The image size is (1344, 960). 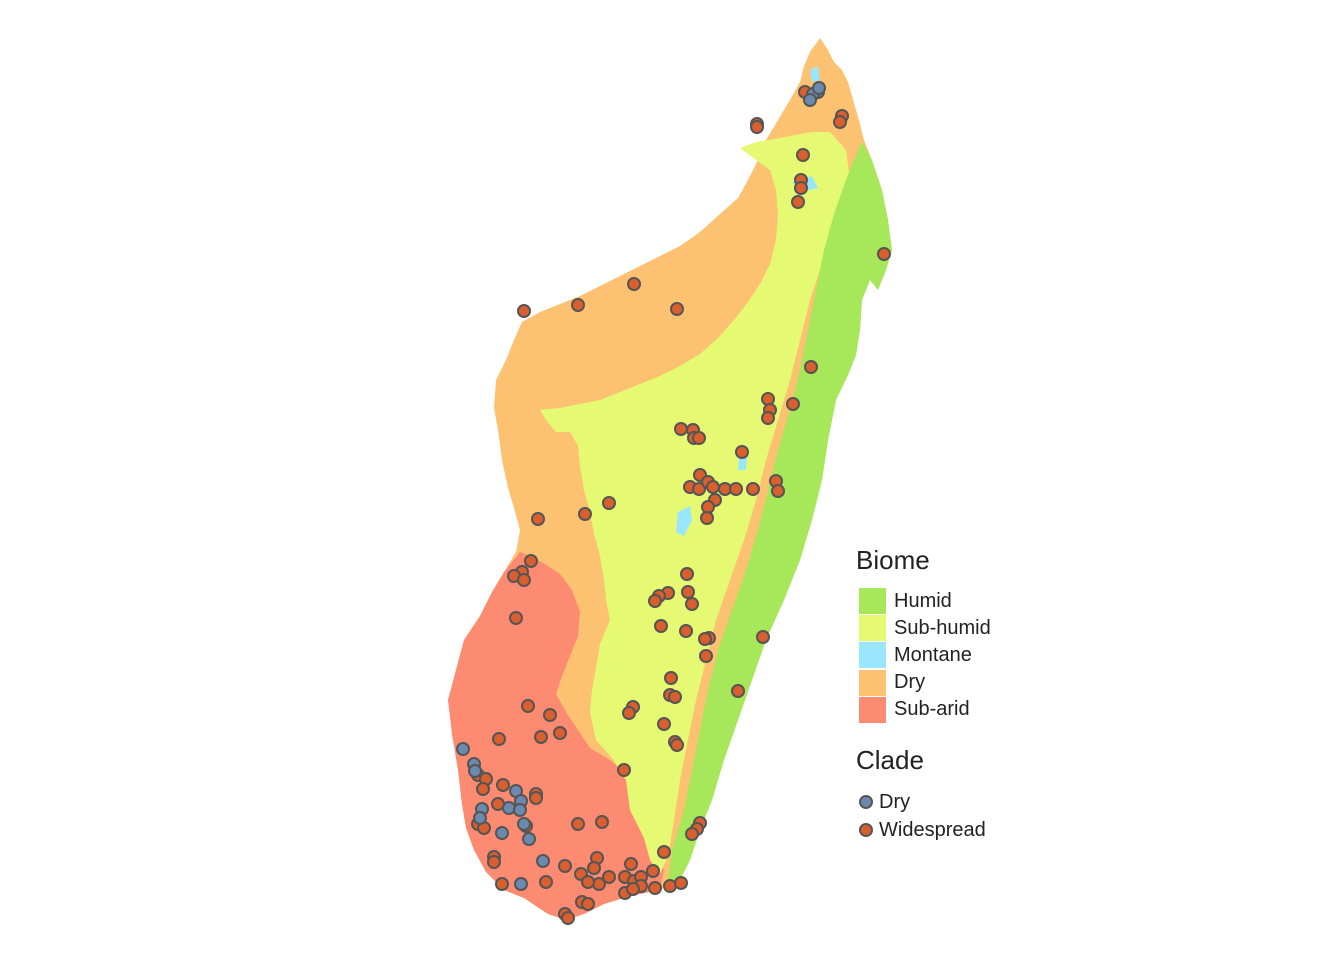 I want to click on biome-legend-title: Biome, so click(x=893, y=560).